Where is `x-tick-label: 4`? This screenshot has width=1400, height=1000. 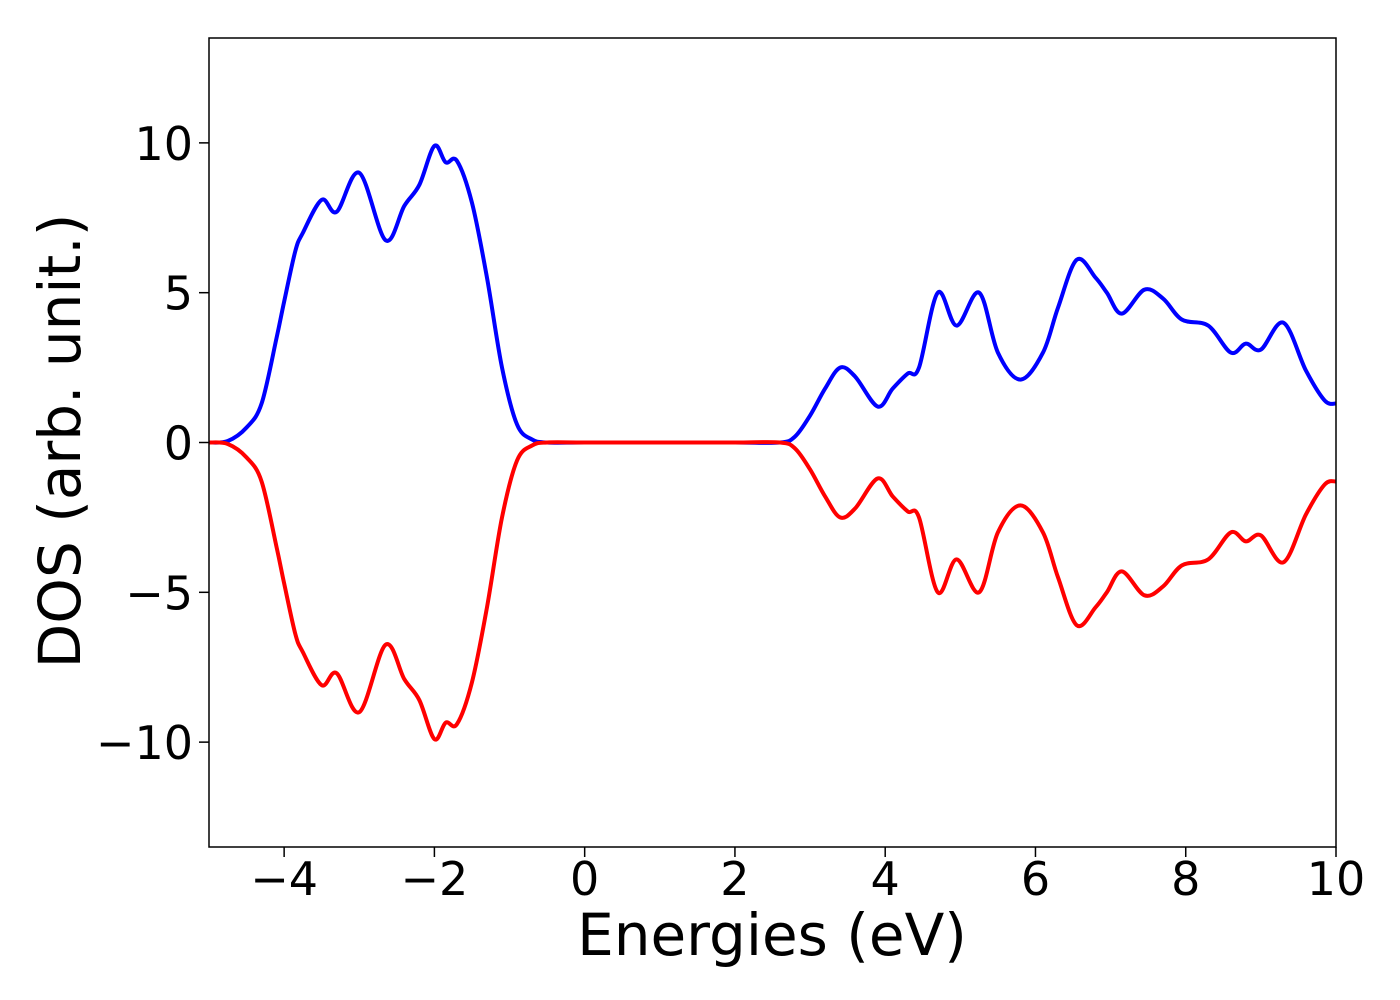 x-tick-label: 4 is located at coordinates (885, 879).